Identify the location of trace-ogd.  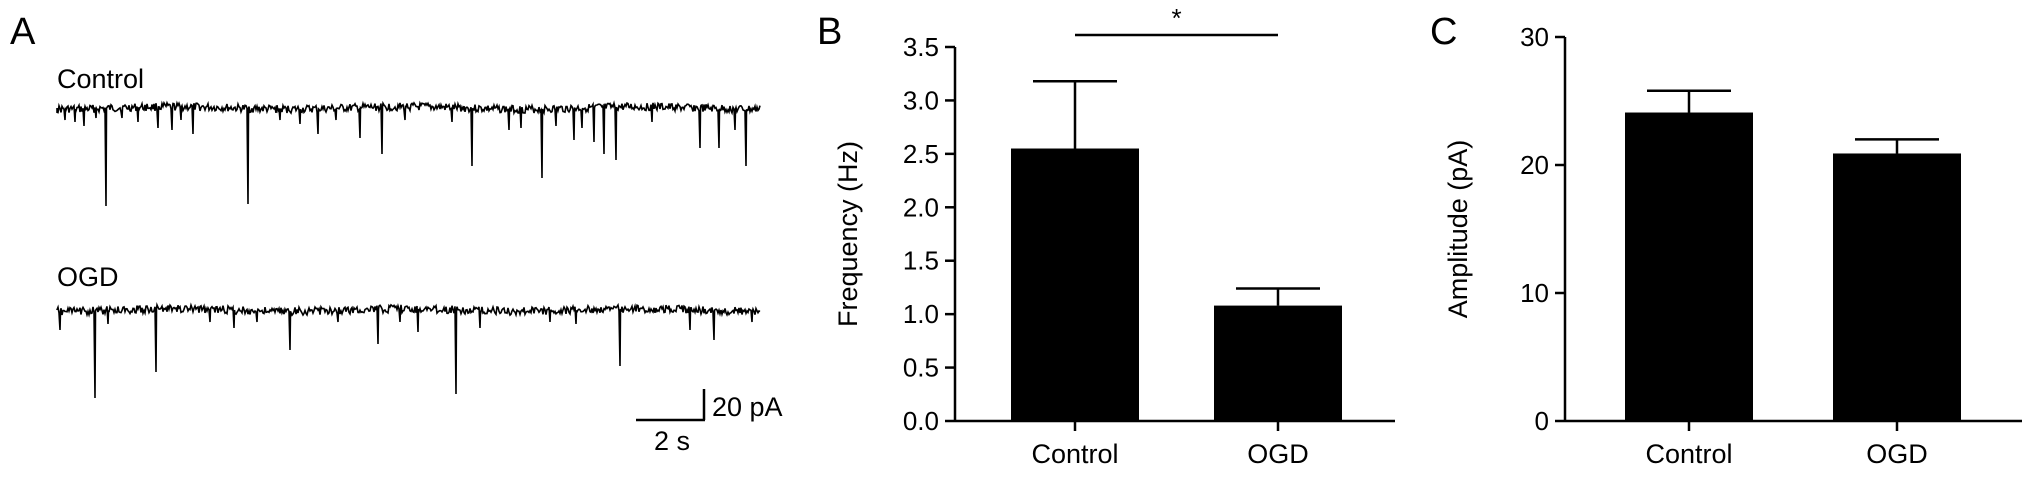
(408, 350).